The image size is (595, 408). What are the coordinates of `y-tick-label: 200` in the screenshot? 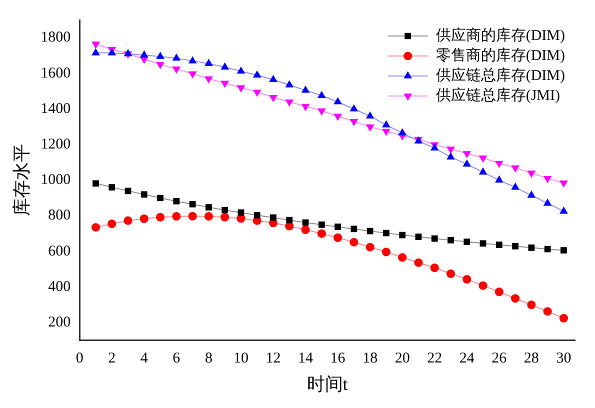 It's located at (59, 322).